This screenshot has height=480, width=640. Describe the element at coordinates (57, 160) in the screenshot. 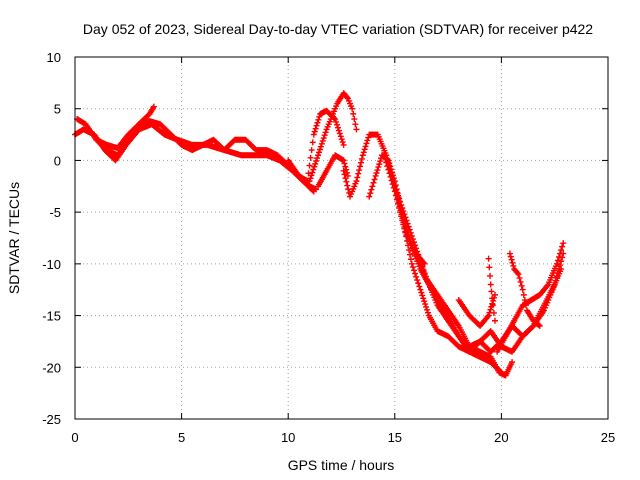

I see `y-tick-label: 0` at that location.